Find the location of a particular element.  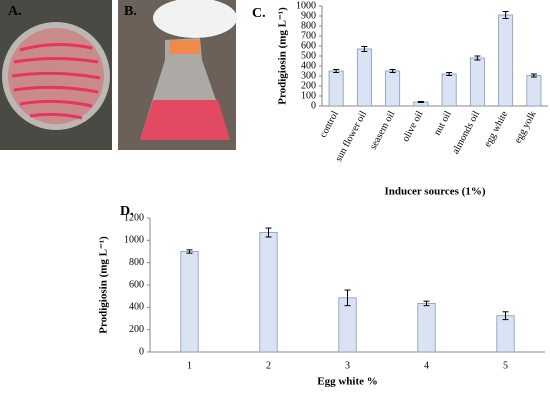

x-tick-label: 4 is located at coordinates (426, 365).